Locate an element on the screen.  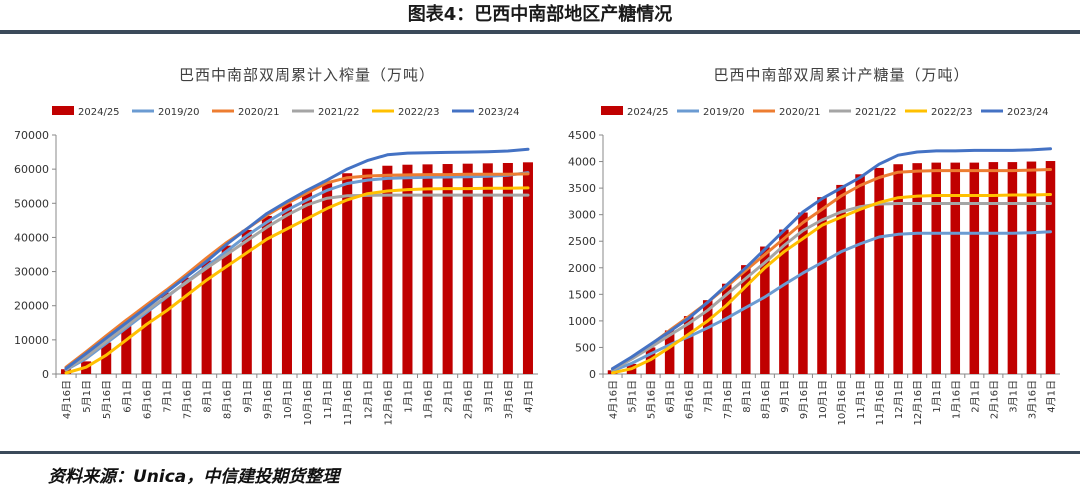
x-tick-label: 10月16日 is located at coordinates (842, 402).